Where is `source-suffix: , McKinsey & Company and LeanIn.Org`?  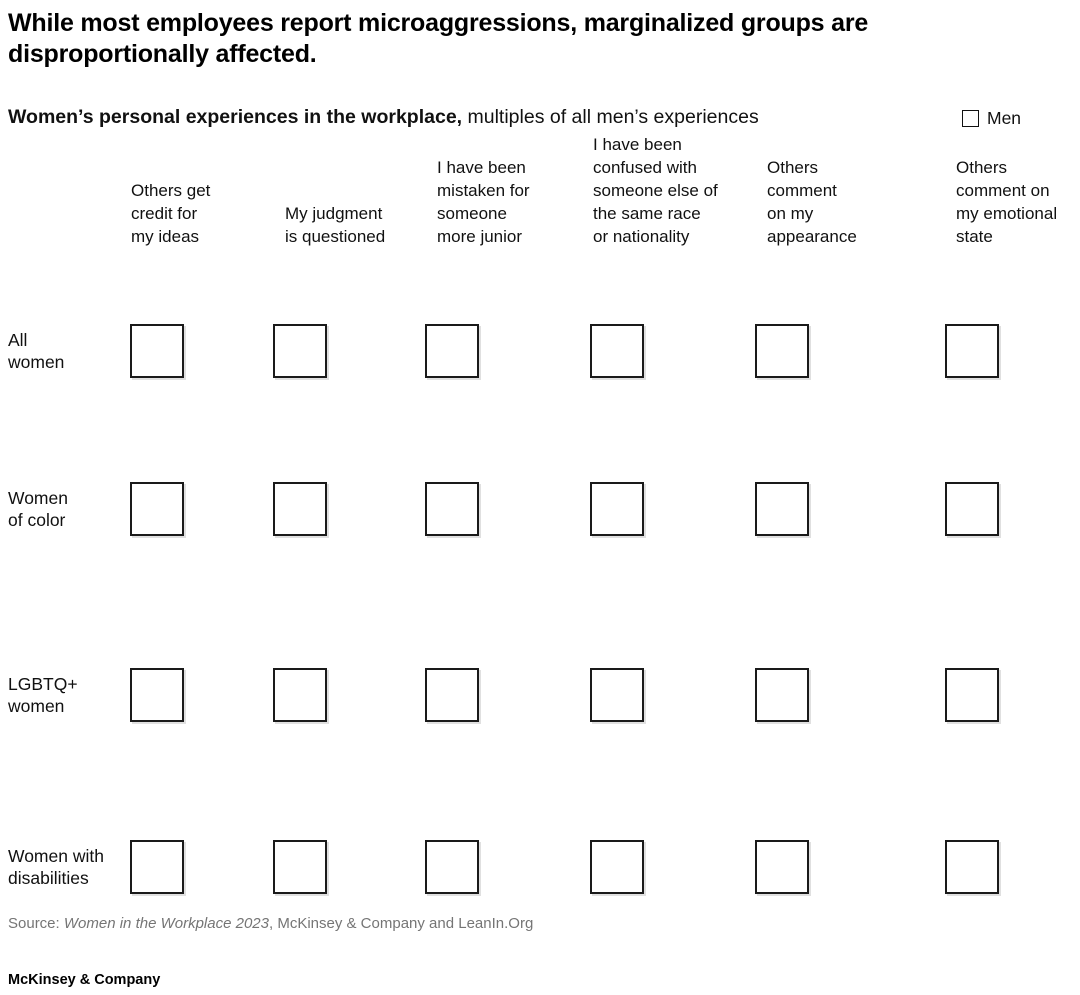
source-suffix: , McKinsey & Company and LeanIn.Org is located at coordinates (401, 923).